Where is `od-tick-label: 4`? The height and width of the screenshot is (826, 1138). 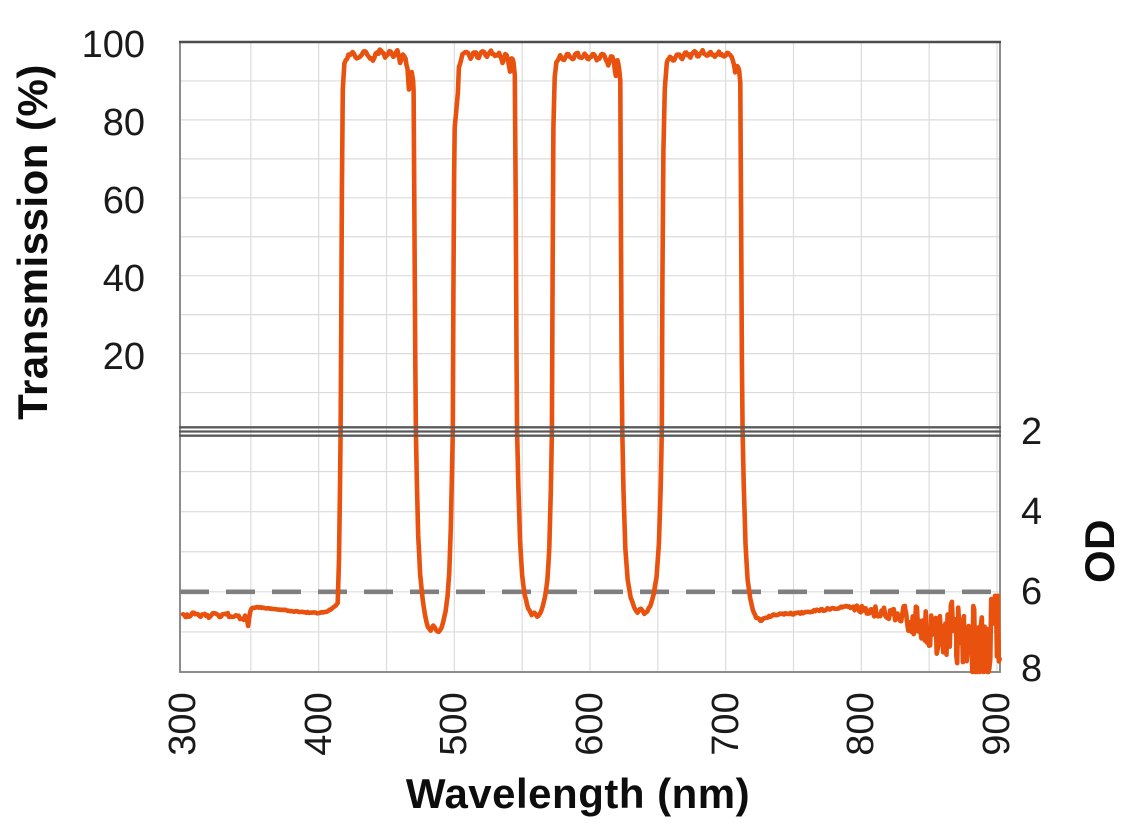
od-tick-label: 4 is located at coordinates (1032, 511).